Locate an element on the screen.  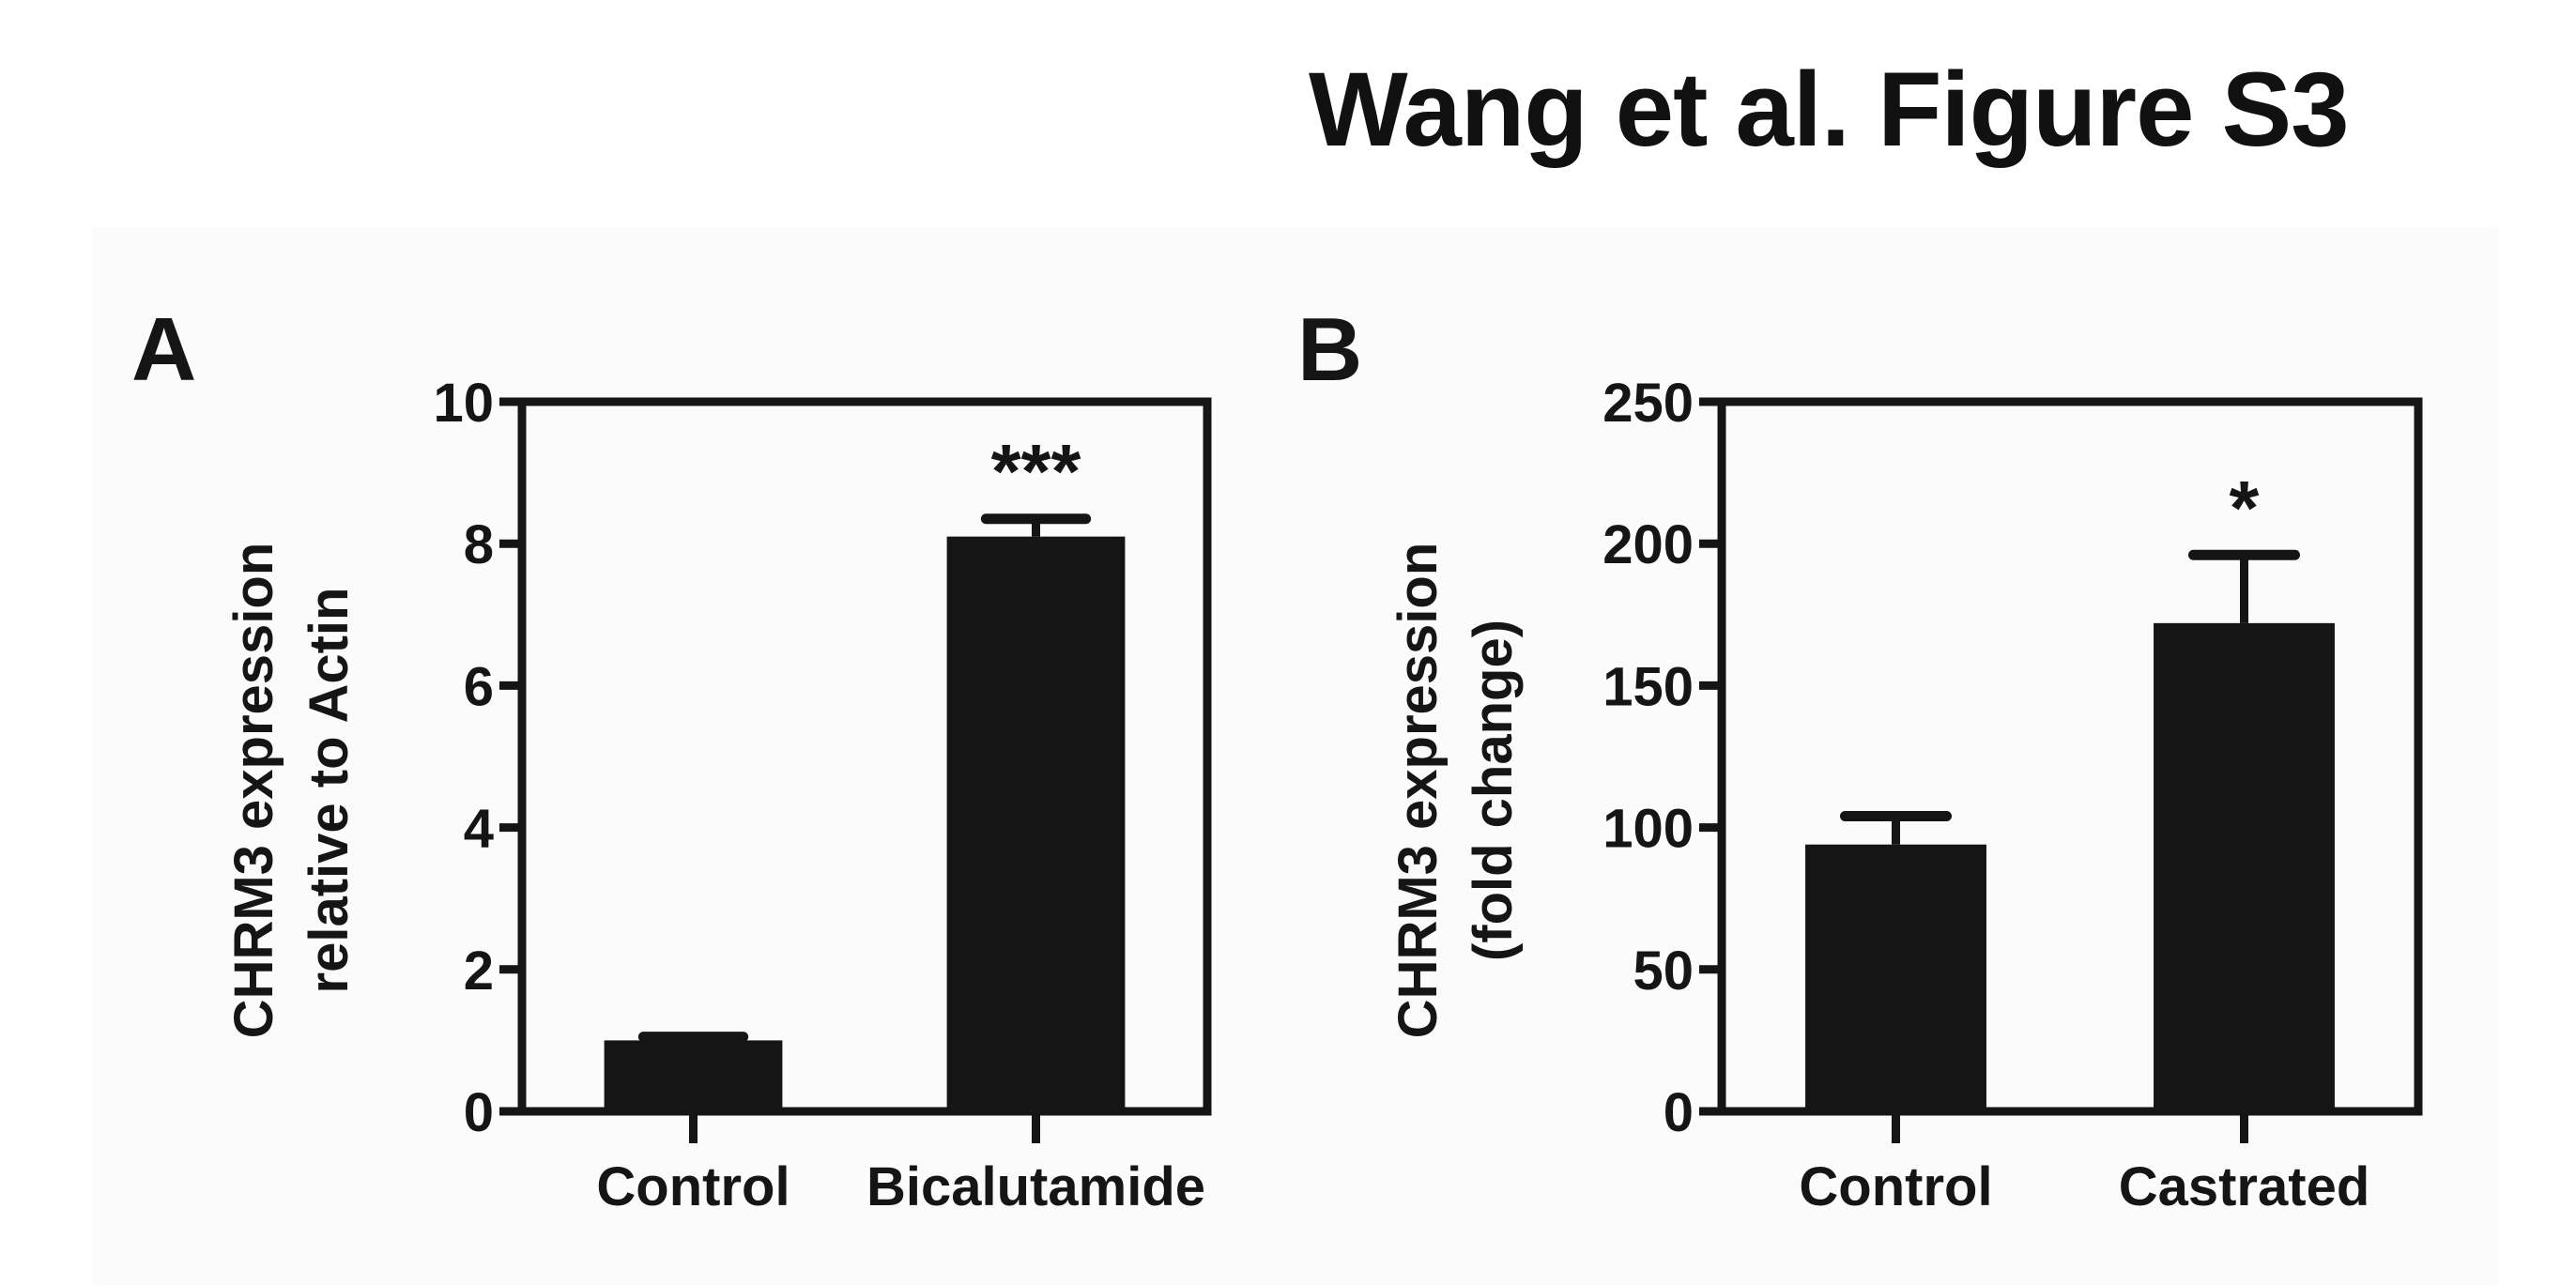
y-tick-label: 250 is located at coordinates (1648, 403).